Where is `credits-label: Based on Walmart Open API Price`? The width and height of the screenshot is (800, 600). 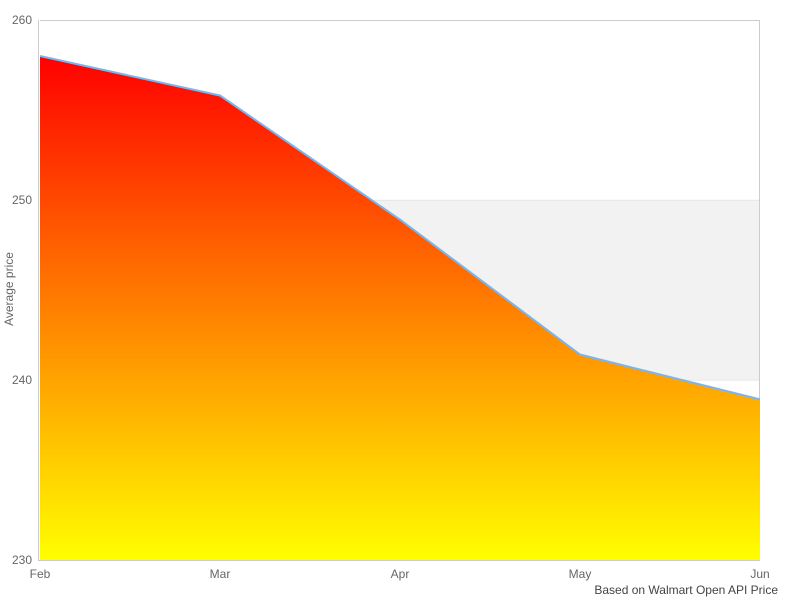
credits-label: Based on Walmart Open API Price is located at coordinates (686, 590).